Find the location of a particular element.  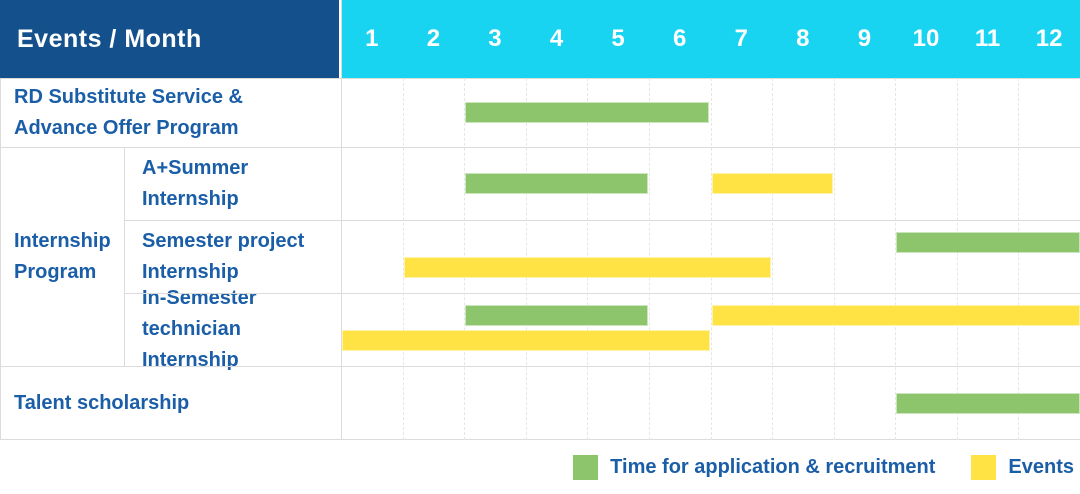

group-label-internship-program: Internship Program is located at coordinates (62, 256).